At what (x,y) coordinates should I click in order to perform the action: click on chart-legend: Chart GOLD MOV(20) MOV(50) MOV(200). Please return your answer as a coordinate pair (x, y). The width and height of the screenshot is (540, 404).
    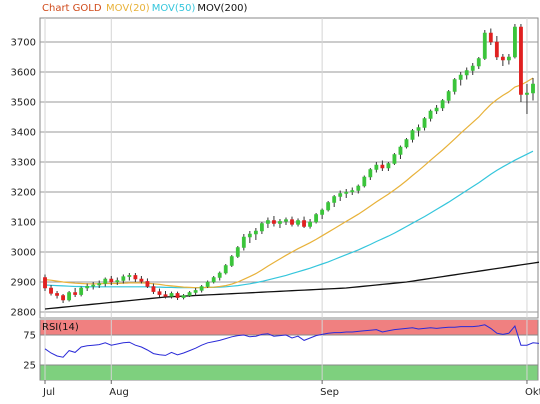
    Looking at the image, I should click on (145, 8).